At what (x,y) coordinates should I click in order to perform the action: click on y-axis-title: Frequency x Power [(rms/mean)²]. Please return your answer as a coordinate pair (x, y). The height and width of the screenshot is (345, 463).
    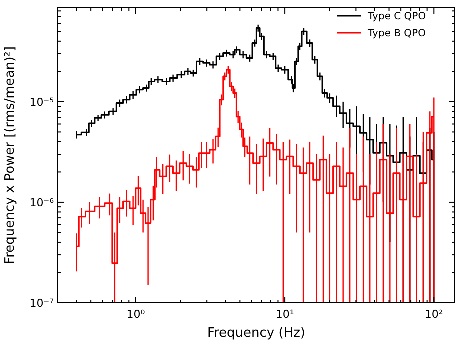
    Looking at the image, I should click on (10, 155).